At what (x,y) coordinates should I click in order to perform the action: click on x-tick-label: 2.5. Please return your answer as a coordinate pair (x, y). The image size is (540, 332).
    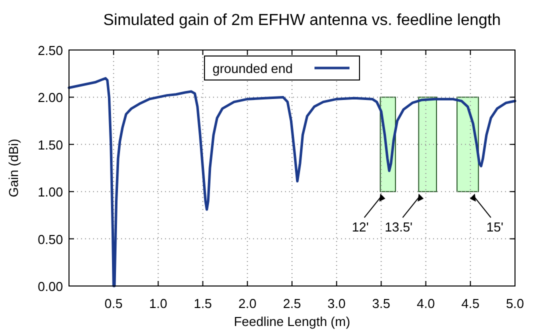
    Looking at the image, I should click on (292, 303).